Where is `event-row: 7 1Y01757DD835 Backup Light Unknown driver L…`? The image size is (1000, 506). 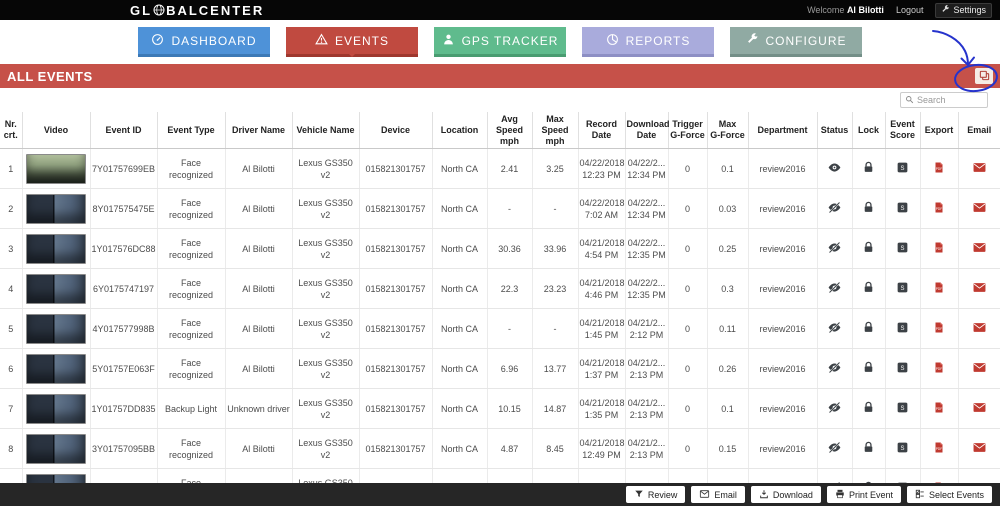
event-row: 7 1Y01757DD835 Backup Light Unknown driver L… is located at coordinates (500, 409).